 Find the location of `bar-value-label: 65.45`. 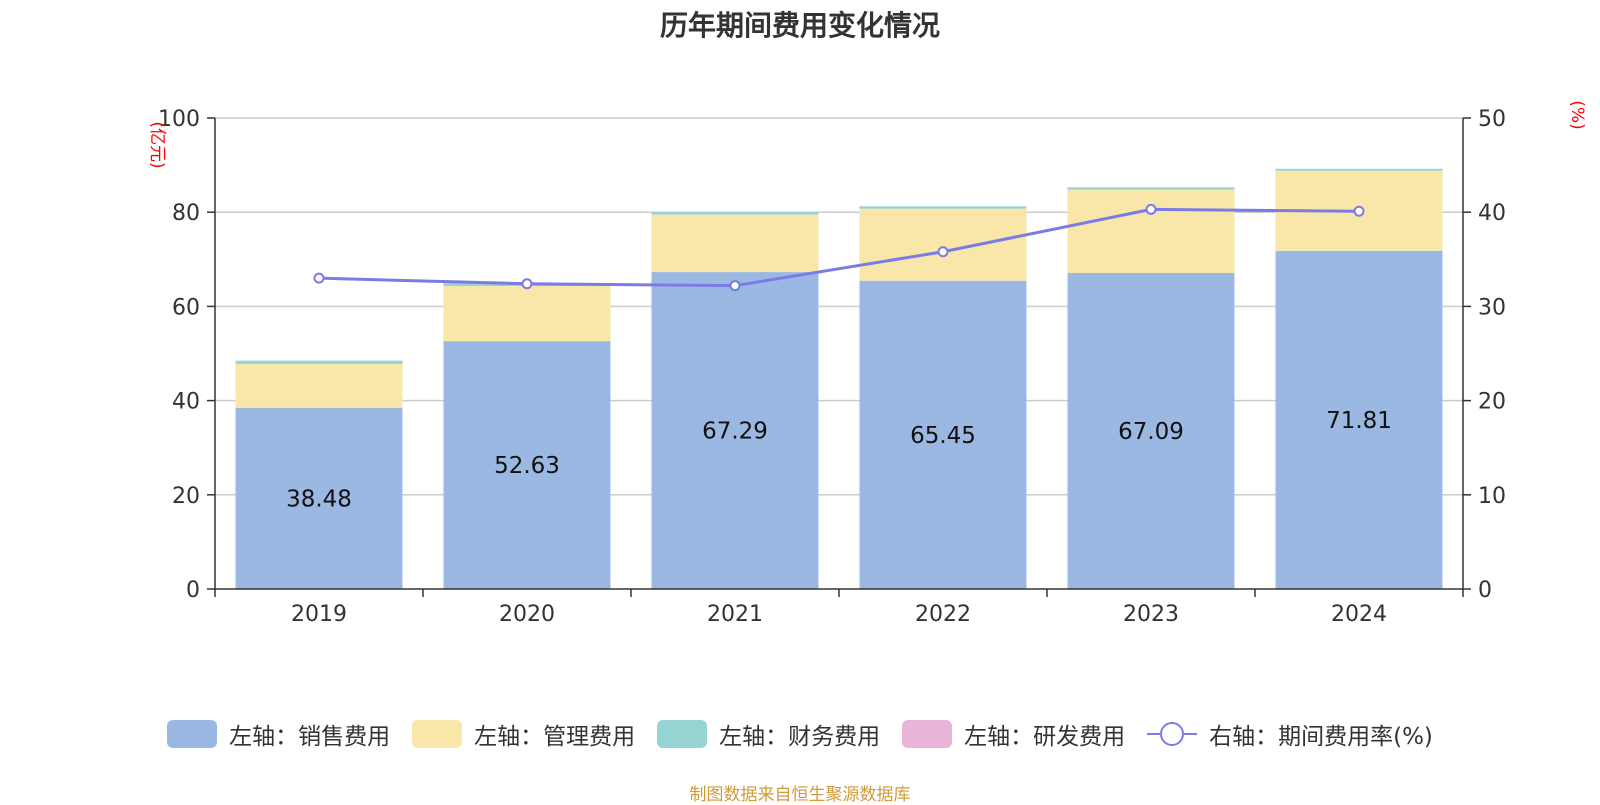

bar-value-label: 65.45 is located at coordinates (943, 436).